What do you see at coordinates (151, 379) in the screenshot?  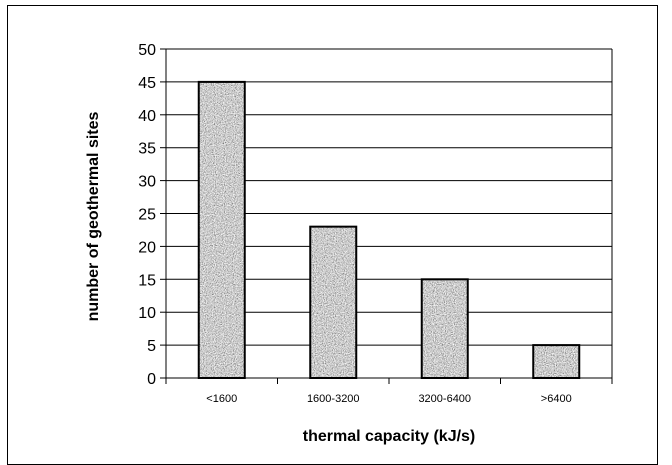 I see `y-tick-label: 0` at bounding box center [151, 379].